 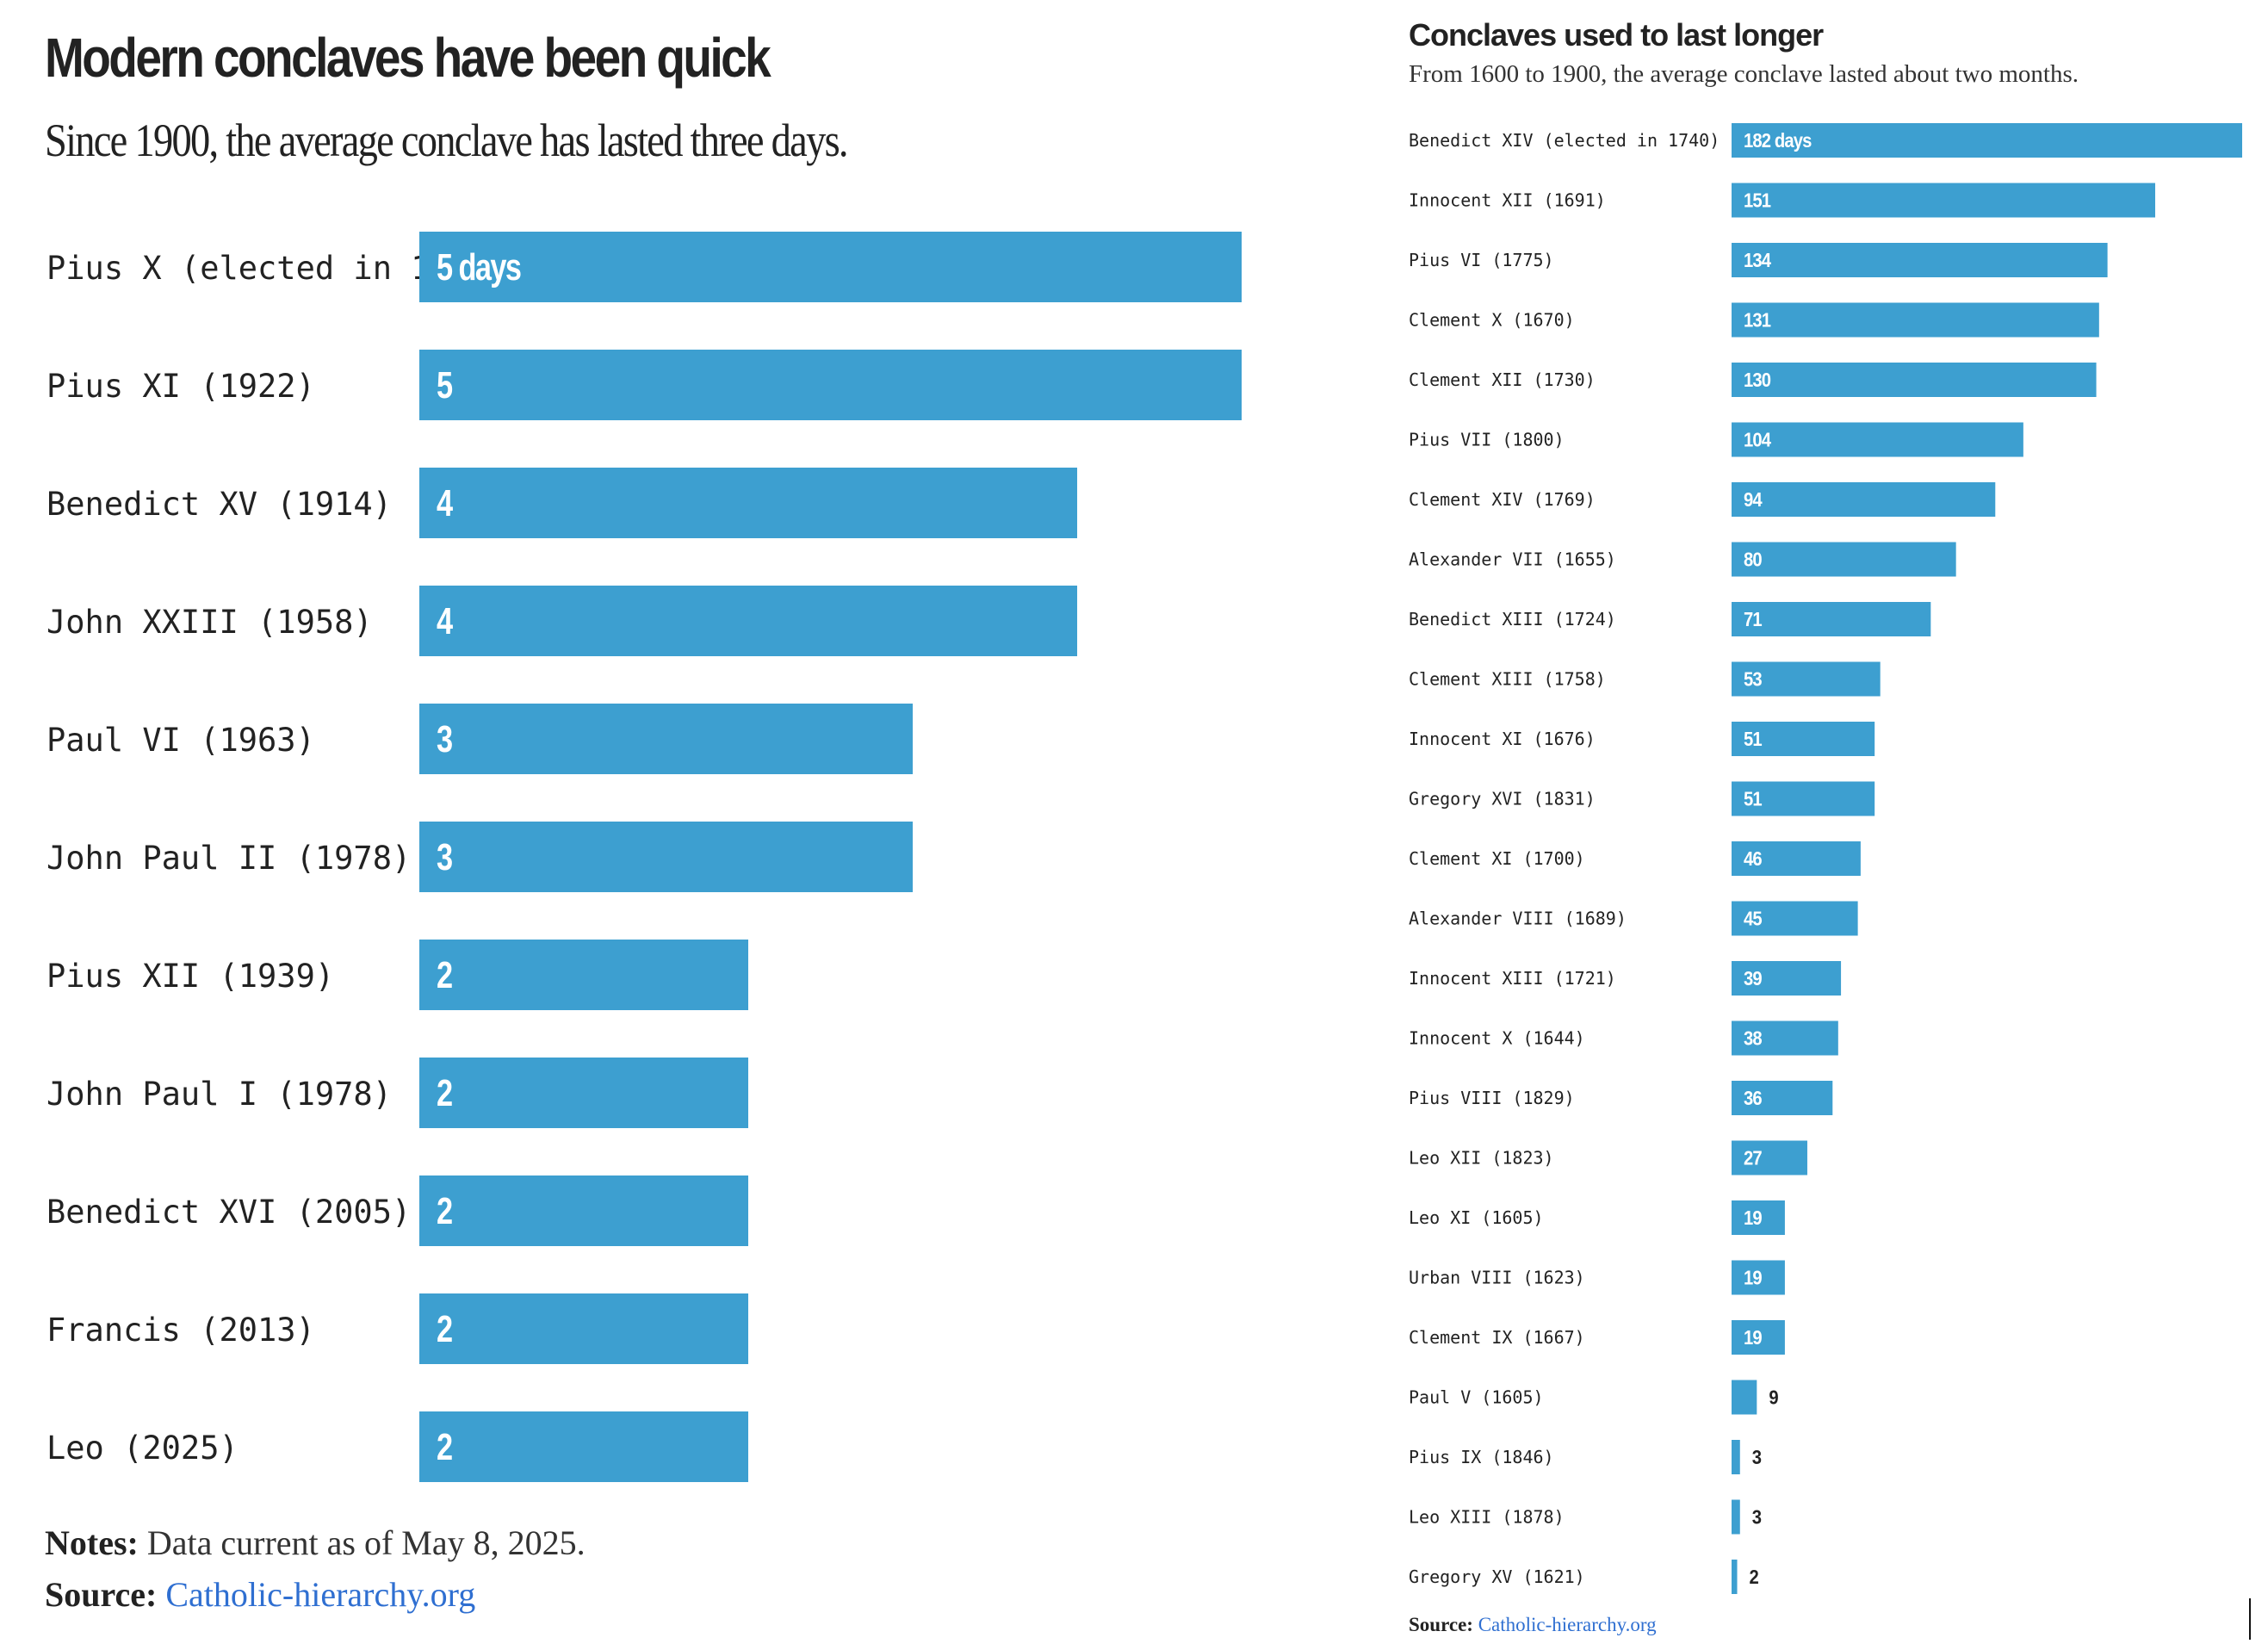 I want to click on category-label: Clement XII (1730), so click(x=1502, y=379).